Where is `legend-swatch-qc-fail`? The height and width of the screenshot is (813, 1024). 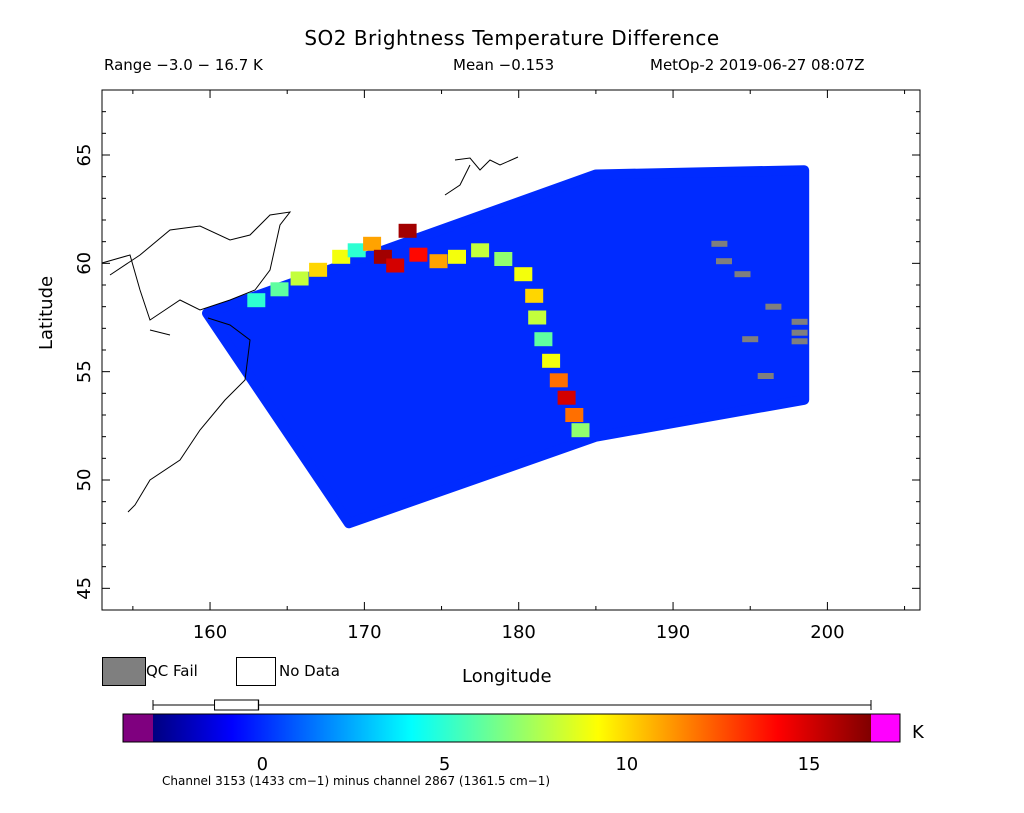 legend-swatch-qc-fail is located at coordinates (124, 671).